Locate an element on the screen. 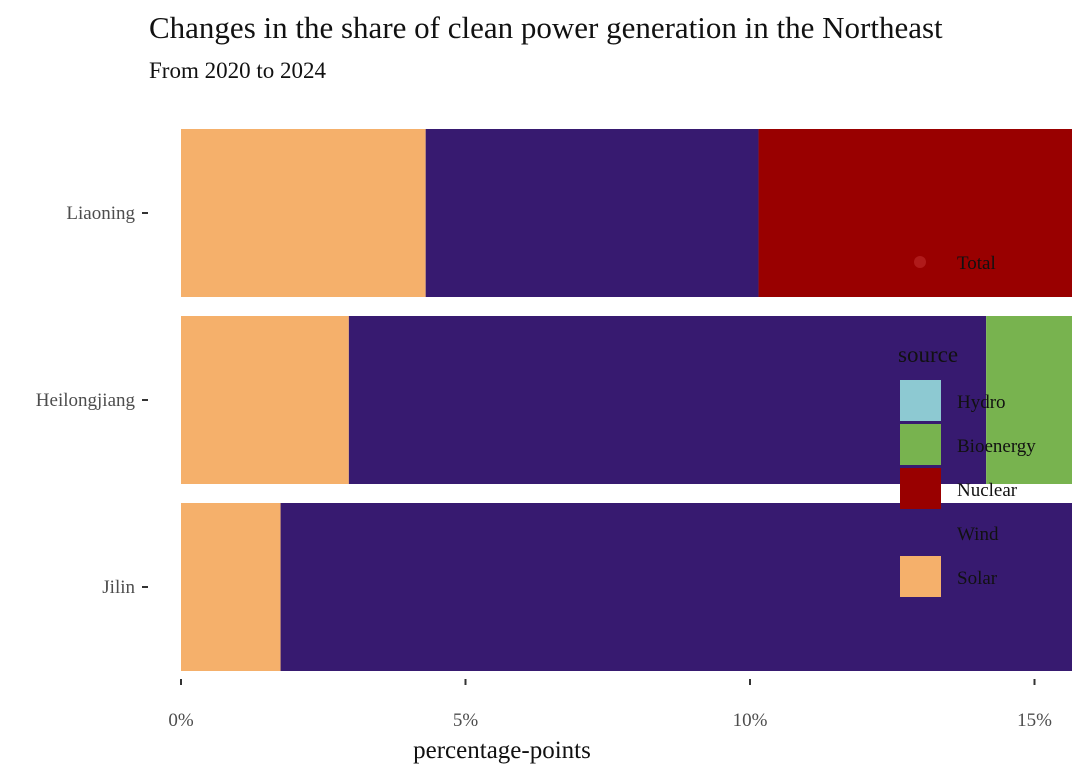 The width and height of the screenshot is (1072, 780). x-tick-label: 10% is located at coordinates (750, 720).